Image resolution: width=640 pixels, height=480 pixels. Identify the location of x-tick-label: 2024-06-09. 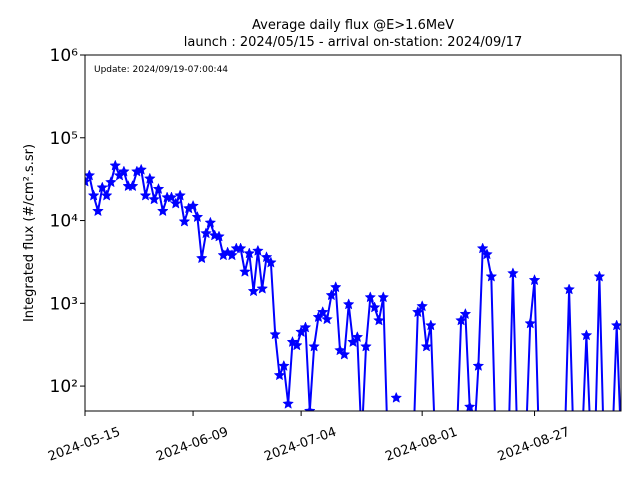
(192, 445).